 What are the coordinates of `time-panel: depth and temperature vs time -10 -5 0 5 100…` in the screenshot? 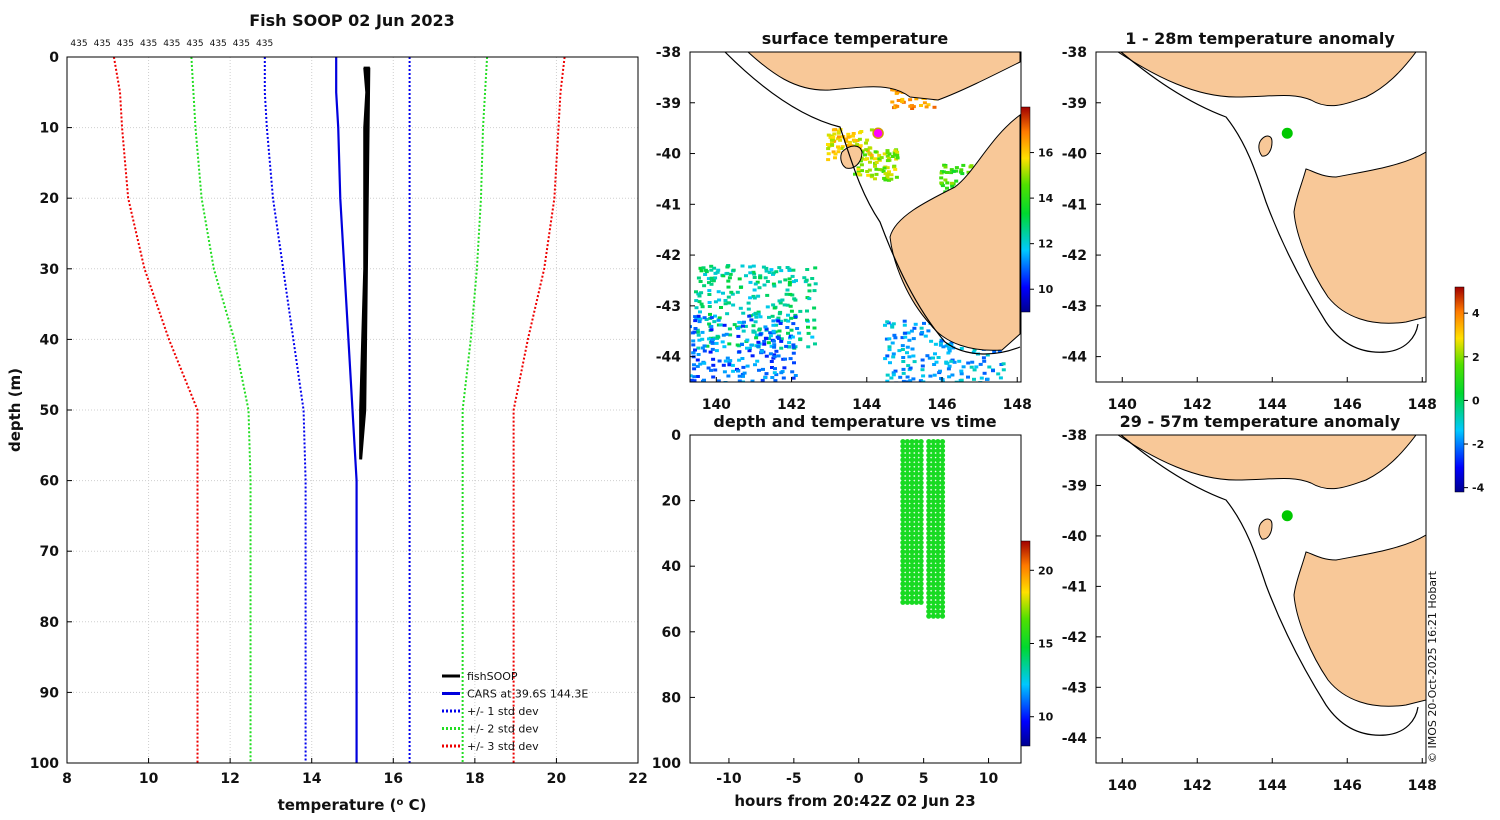 It's located at (853, 611).